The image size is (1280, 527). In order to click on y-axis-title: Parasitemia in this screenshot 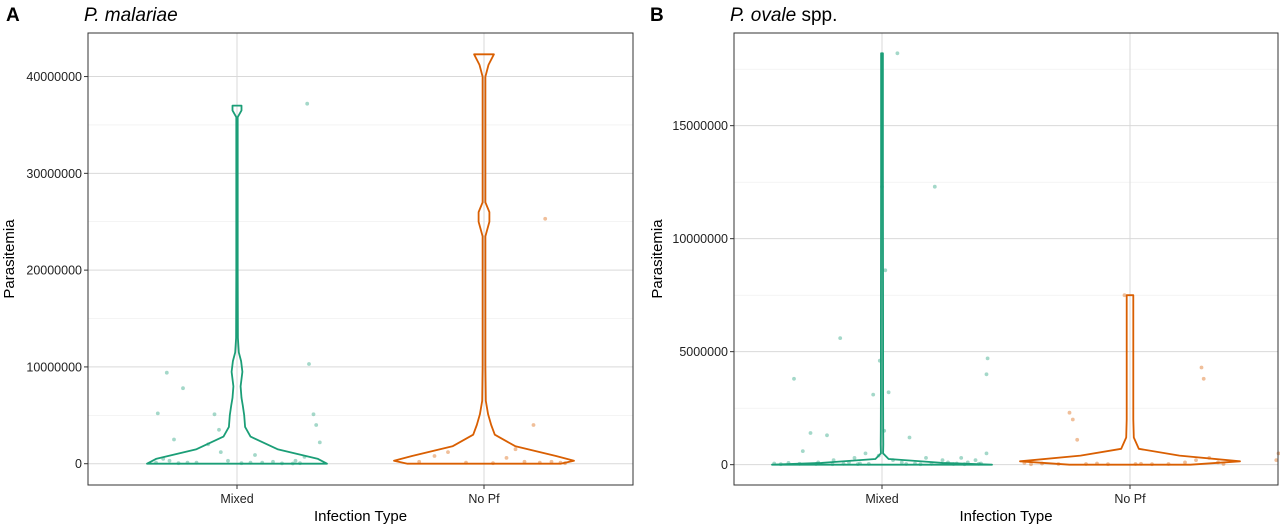, I will do `click(9, 259)`.